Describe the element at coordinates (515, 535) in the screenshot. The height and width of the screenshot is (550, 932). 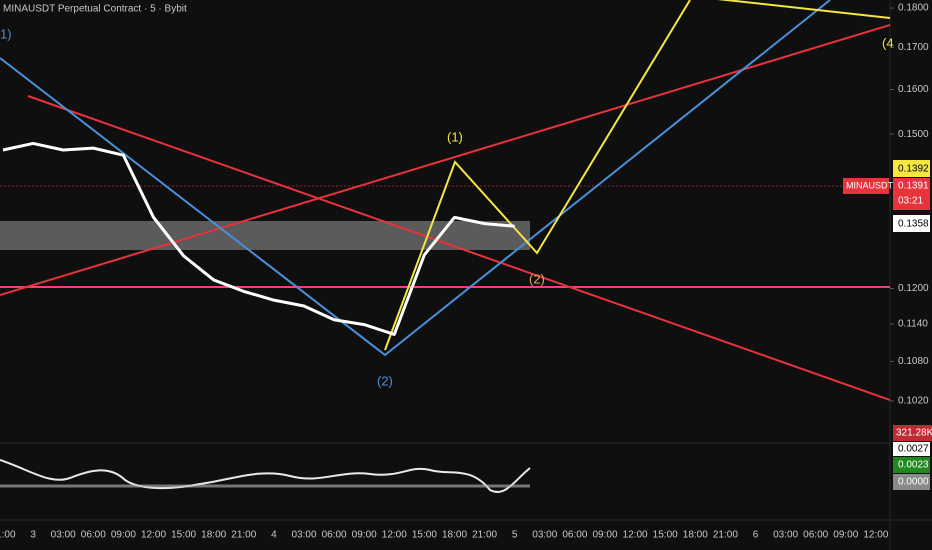
I see `x-tick-label: 5` at that location.